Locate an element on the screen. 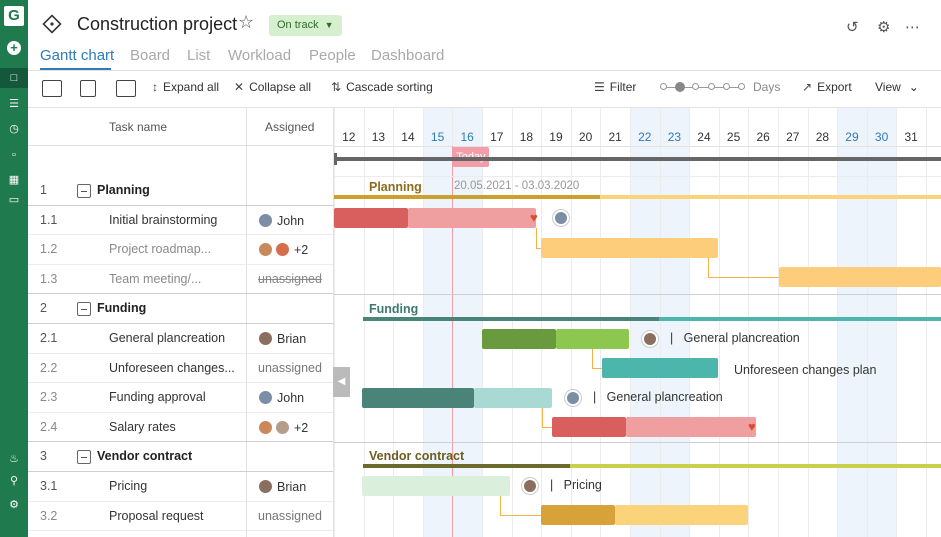 The image size is (941, 537). table-row: 2.2 Unforeseen changes... unassigned is located at coordinates (180, 369).